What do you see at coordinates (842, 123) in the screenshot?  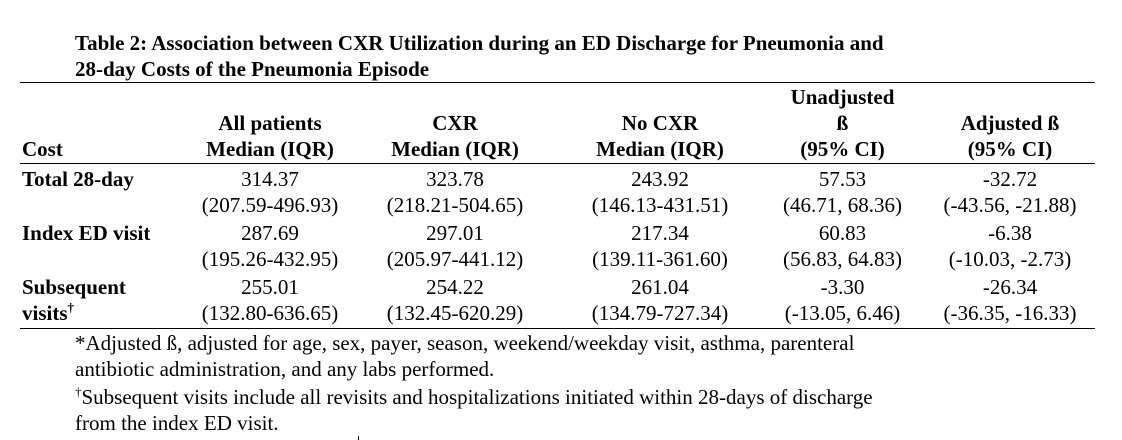 I see `header-unadjusted-line2: ß` at bounding box center [842, 123].